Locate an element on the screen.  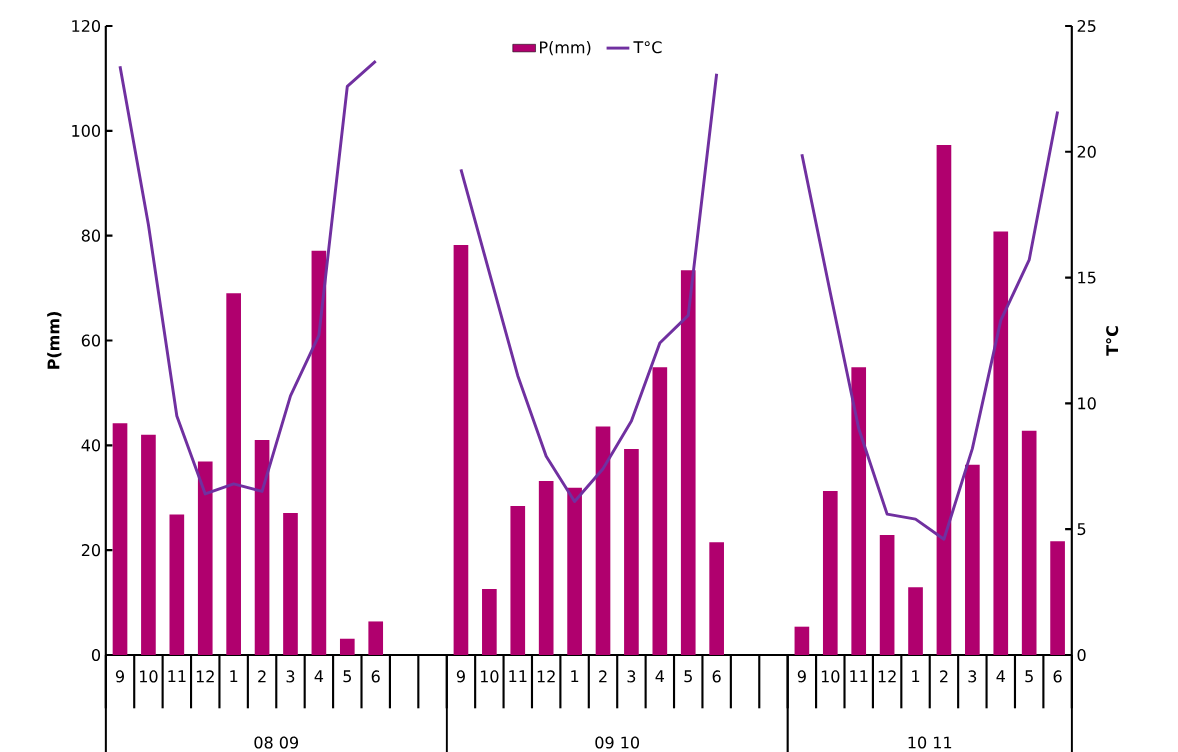
y-axis-title: P(mm) is located at coordinates (54, 340).